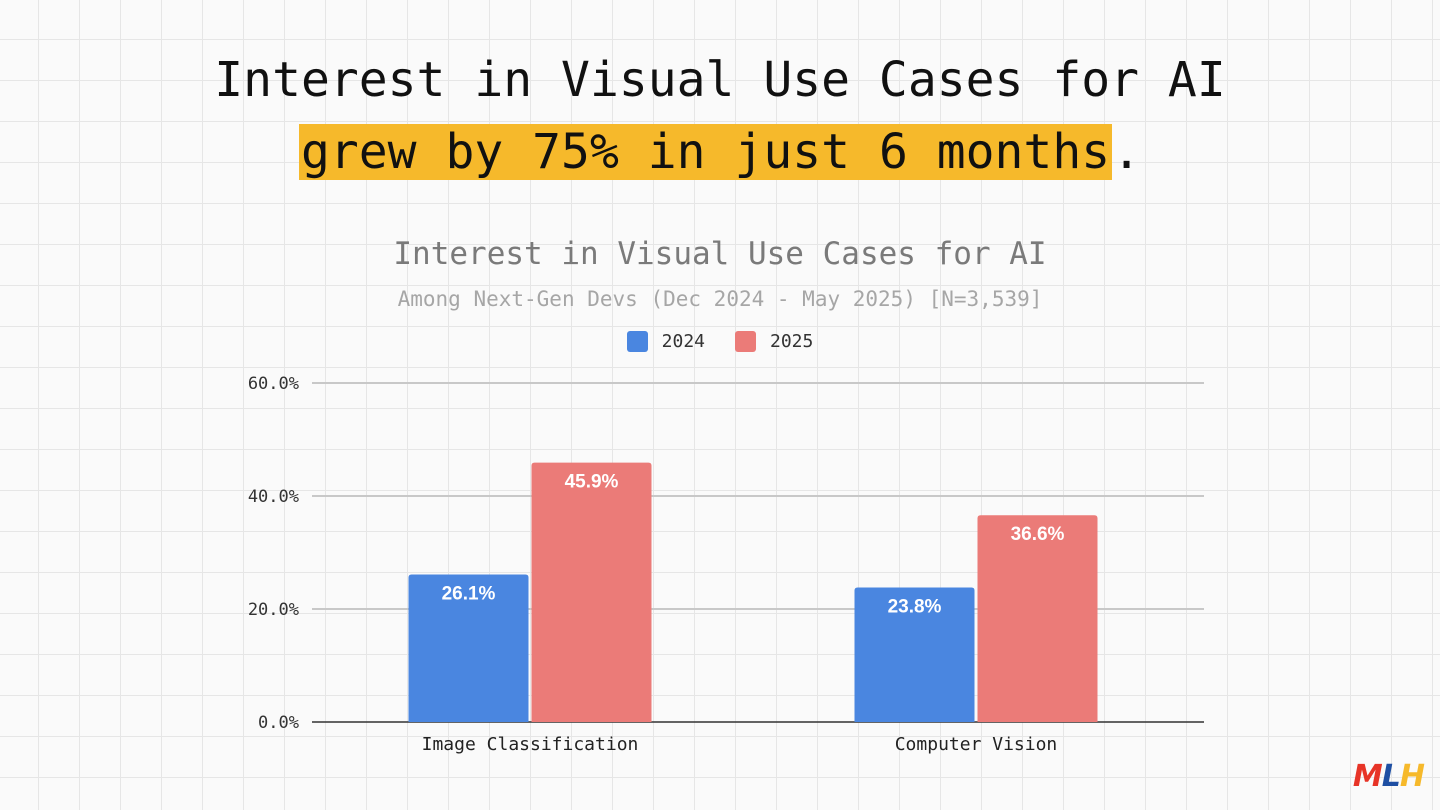  I want to click on y-tick-label: 0.0%, so click(278, 723).